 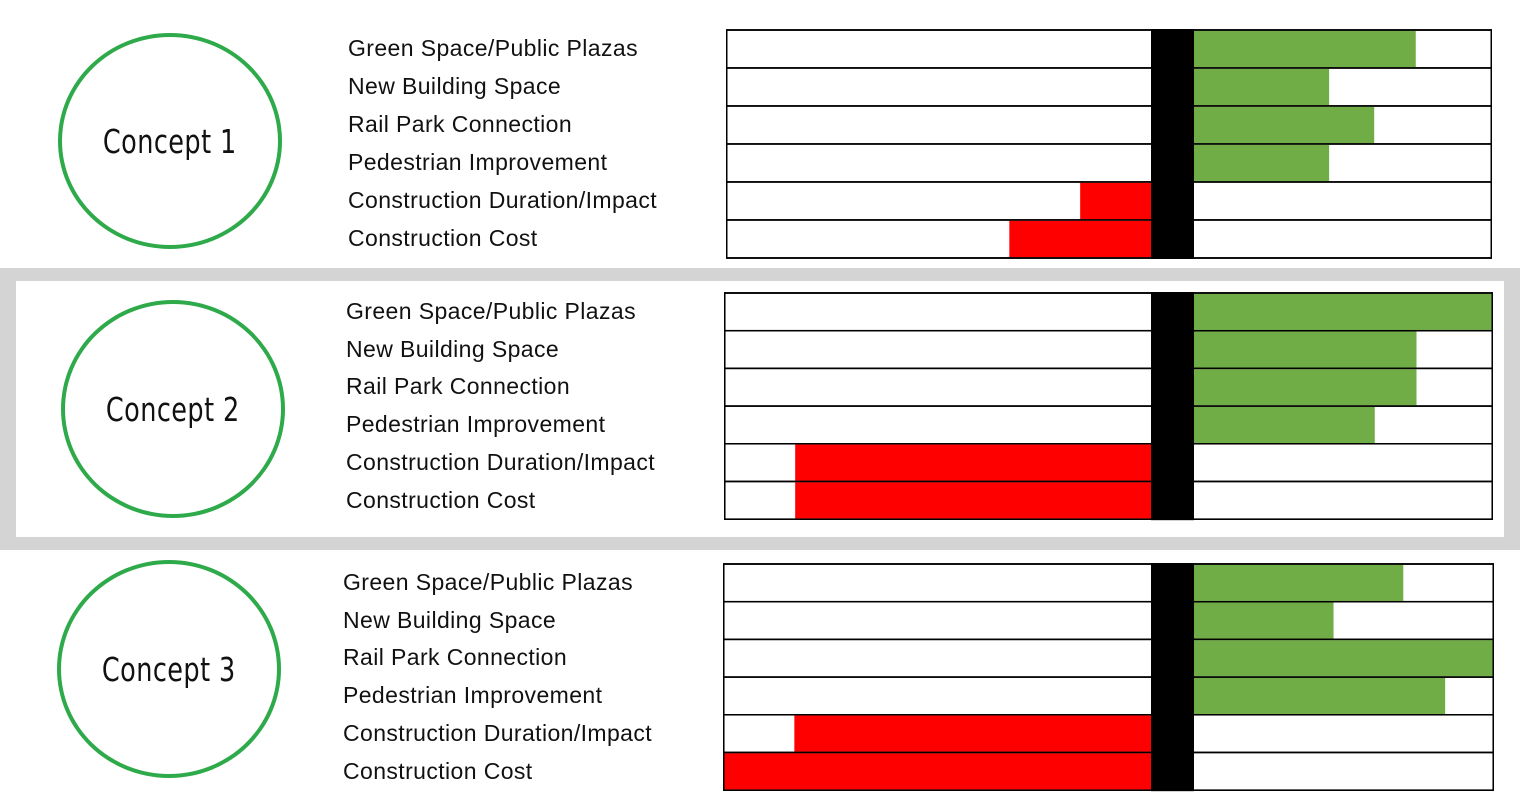 I want to click on concept-title: Concept 2, so click(x=173, y=409).